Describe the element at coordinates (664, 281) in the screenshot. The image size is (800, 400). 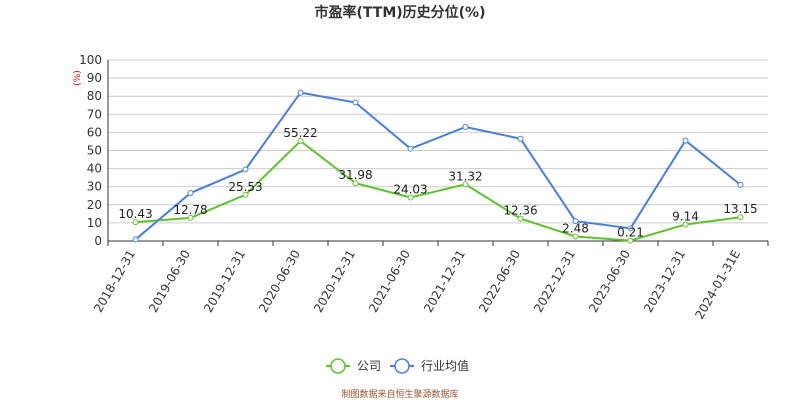
I see `x-tick-label: 2023-12-31` at that location.